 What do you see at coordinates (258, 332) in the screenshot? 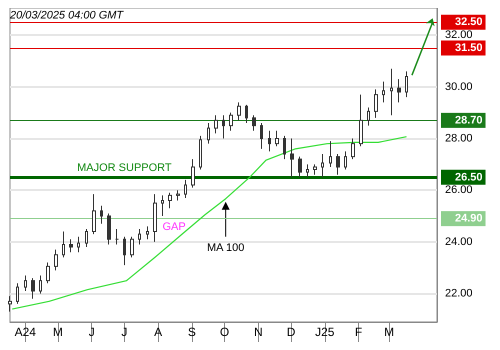
I see `x-tick-label: N` at bounding box center [258, 332].